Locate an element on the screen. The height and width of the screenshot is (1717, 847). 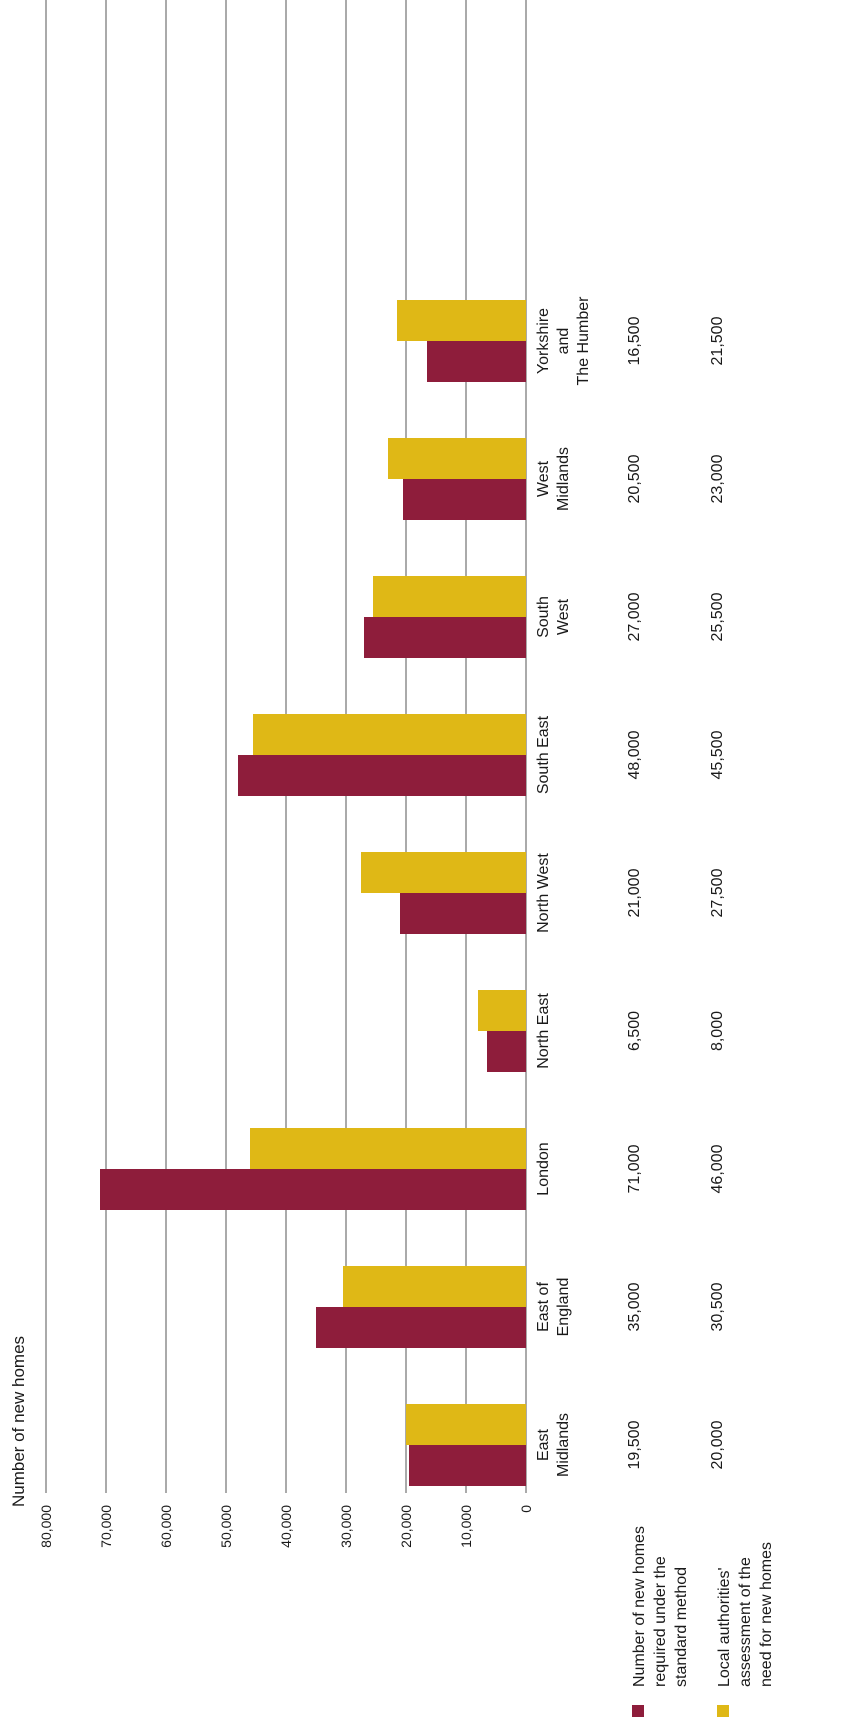
y-tick-label: 40,000 is located at coordinates (286, 1526).